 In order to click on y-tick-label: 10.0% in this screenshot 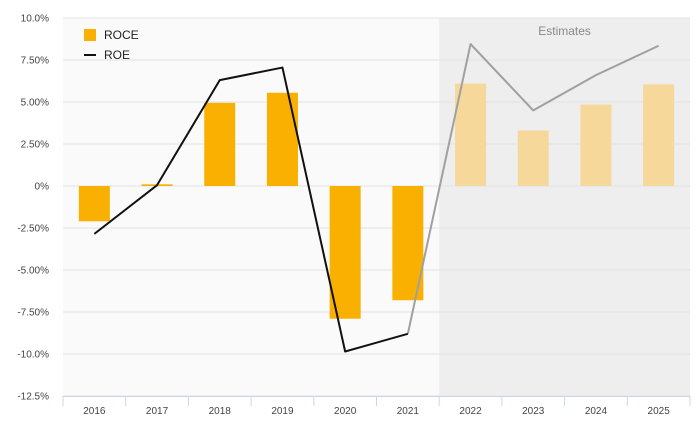, I will do `click(35, 19)`.